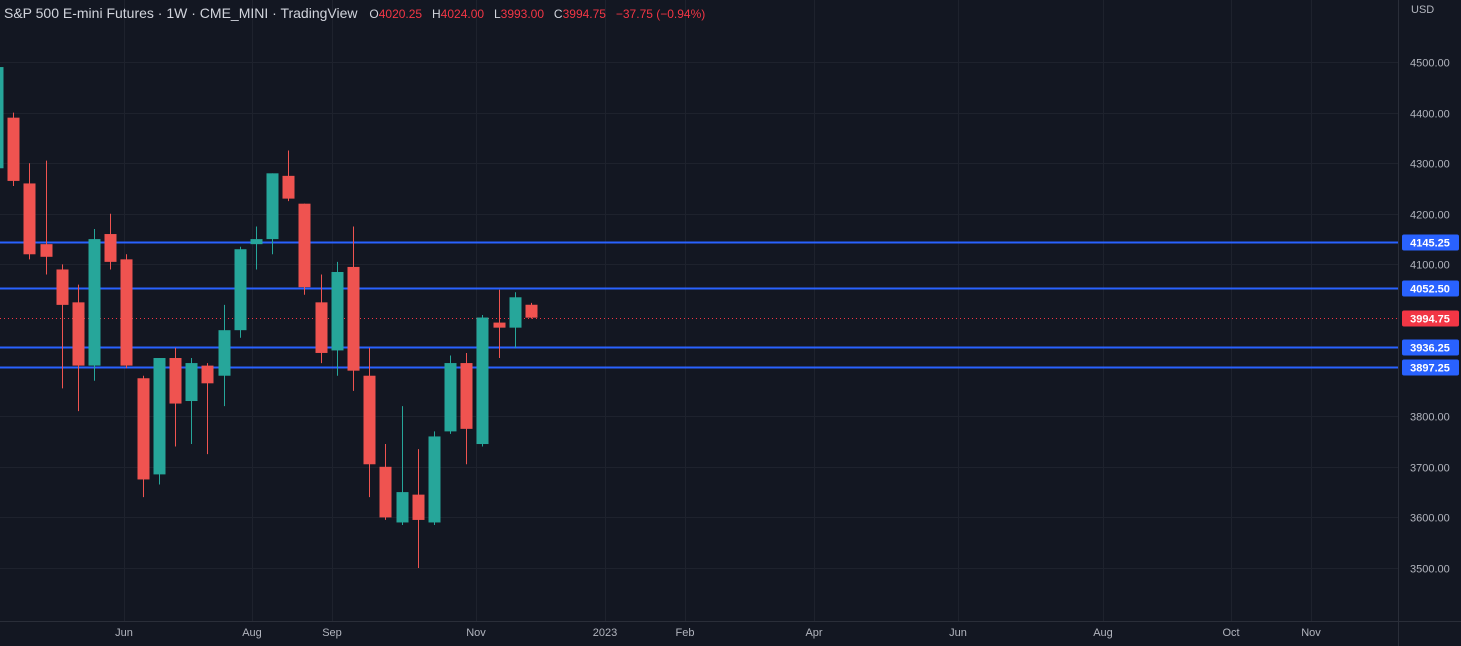 This screenshot has width=1461, height=646. What do you see at coordinates (1430, 519) in the screenshot?
I see `price-tick-label: 3600.00` at bounding box center [1430, 519].